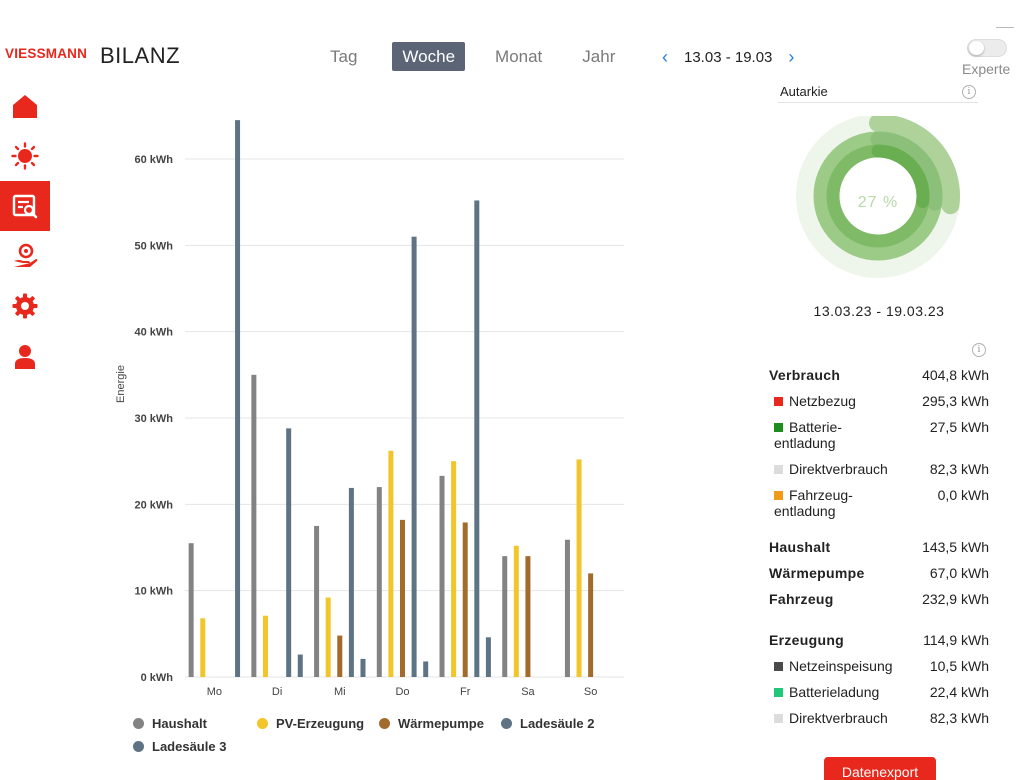 This screenshot has height=780, width=1024. I want to click on summary-label: Fahrzeug, so click(801, 599).